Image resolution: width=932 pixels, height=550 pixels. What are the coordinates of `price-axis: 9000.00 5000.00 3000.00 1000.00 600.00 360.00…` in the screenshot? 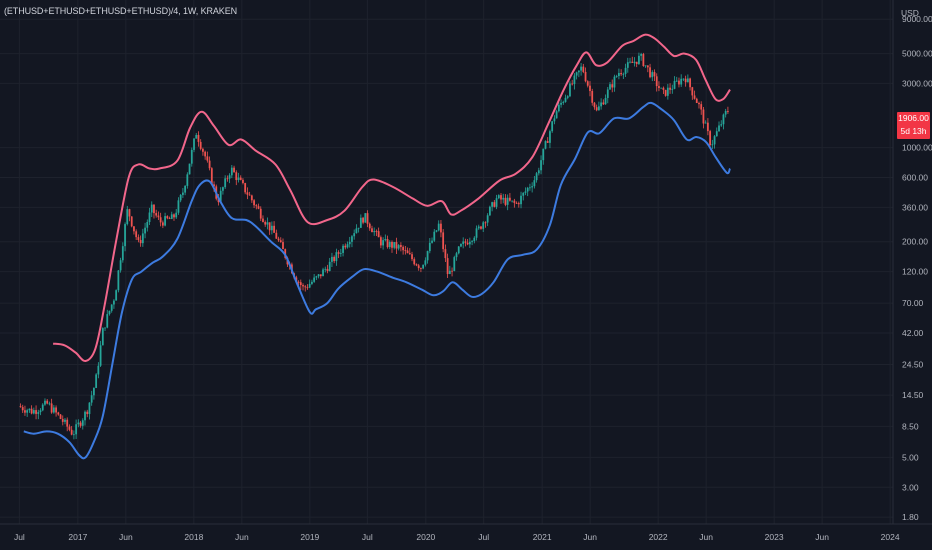 It's located at (917, 268).